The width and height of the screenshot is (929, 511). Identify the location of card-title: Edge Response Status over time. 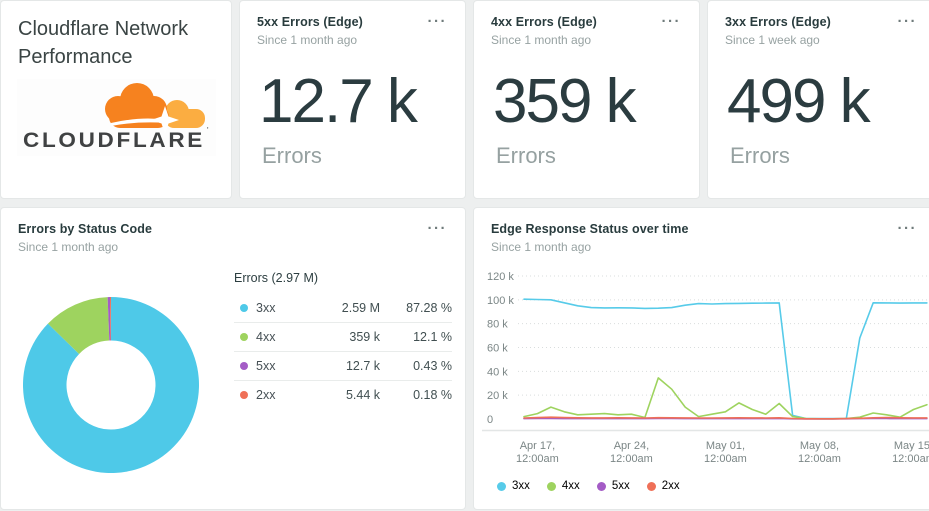
(590, 229).